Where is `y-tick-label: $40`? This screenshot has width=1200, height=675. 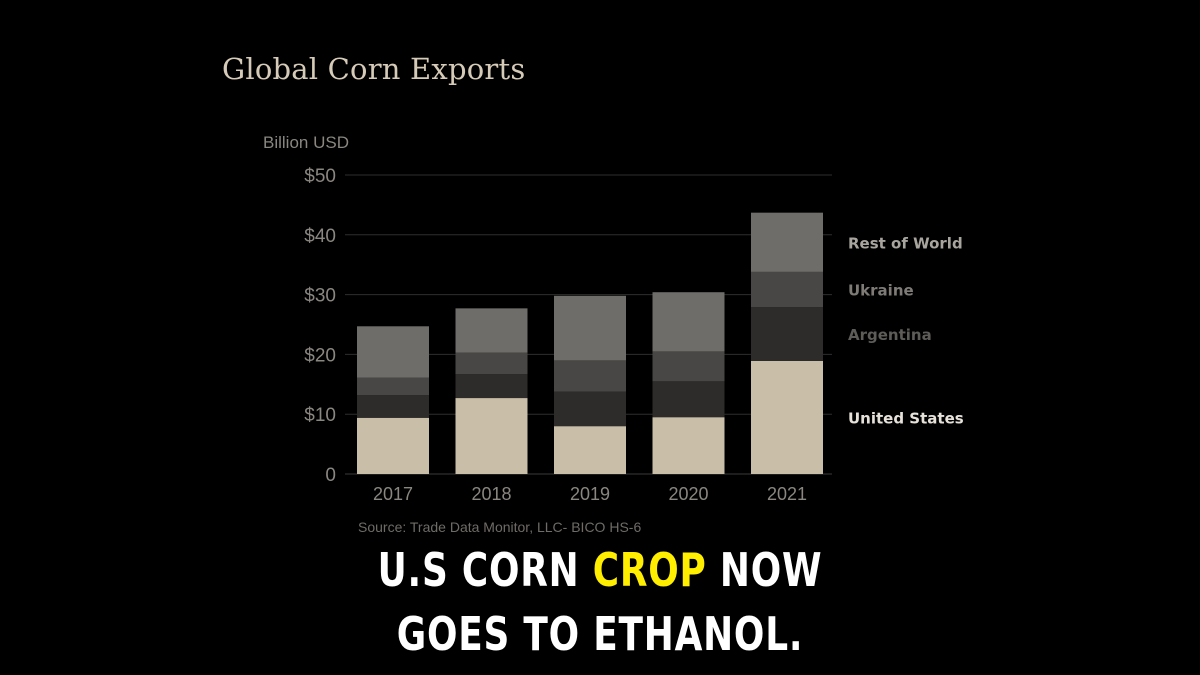
y-tick-label: $40 is located at coordinates (320, 236).